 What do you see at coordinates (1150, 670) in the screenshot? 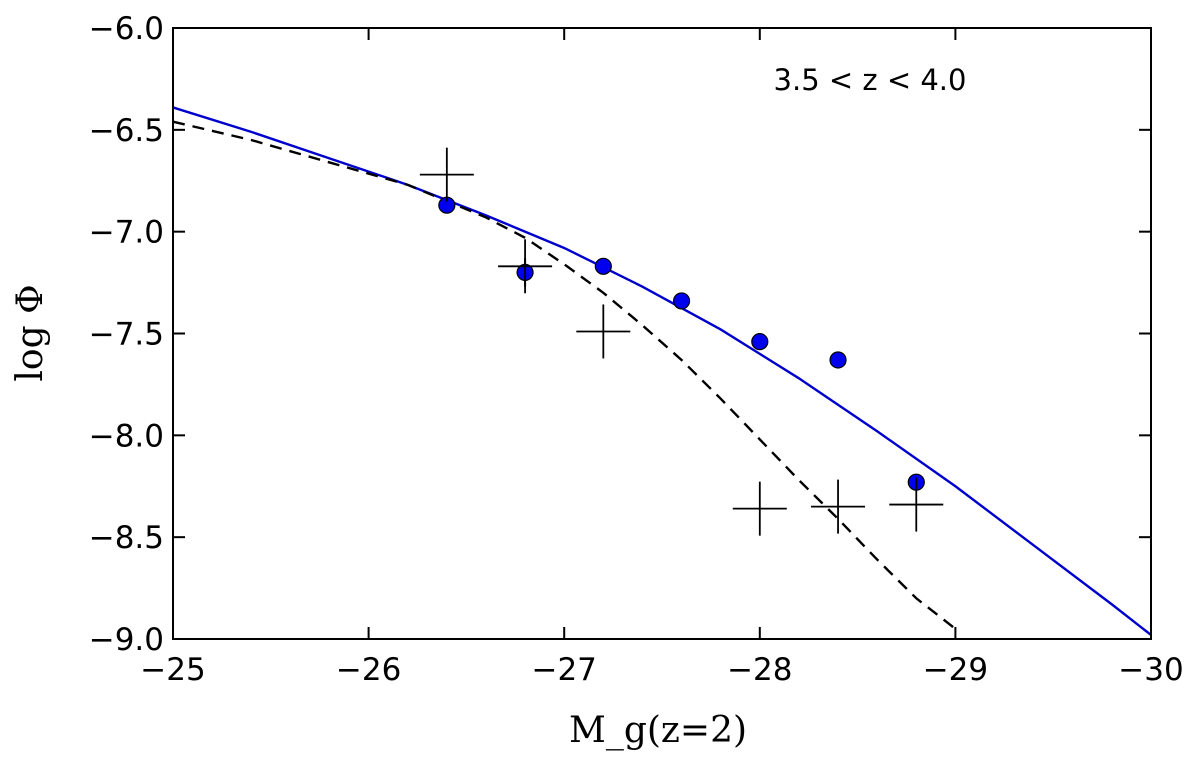
I see `x-tick-label: −30` at bounding box center [1150, 670].